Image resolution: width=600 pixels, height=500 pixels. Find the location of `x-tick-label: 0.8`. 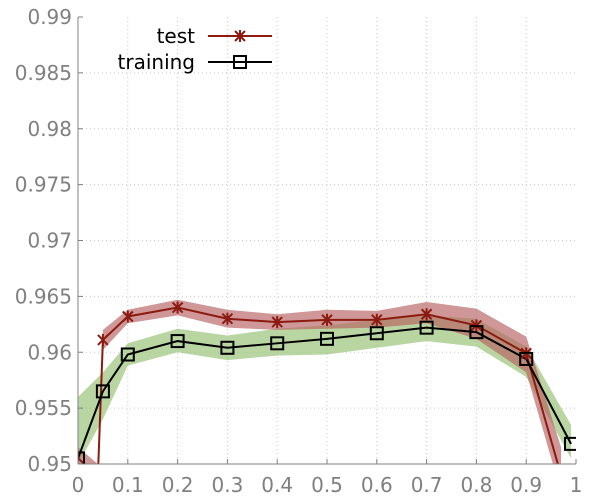

x-tick-label: 0.8 is located at coordinates (476, 485).